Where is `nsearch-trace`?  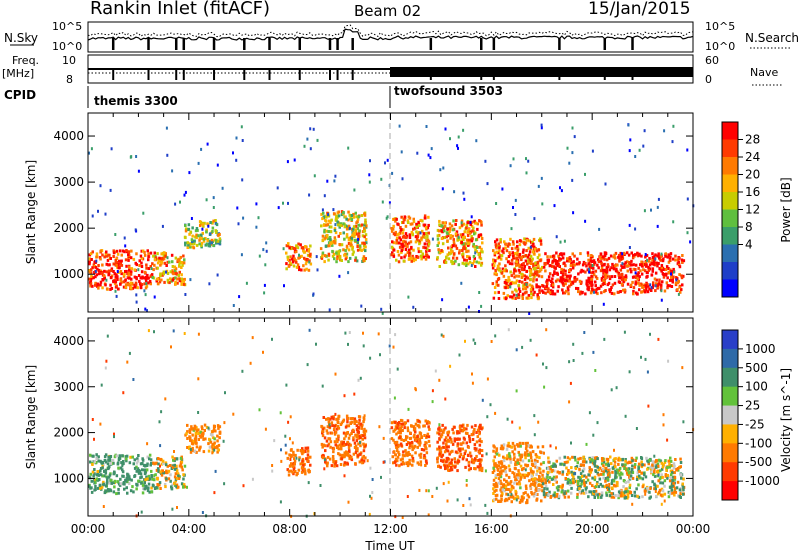 nsearch-trace is located at coordinates (390, 31).